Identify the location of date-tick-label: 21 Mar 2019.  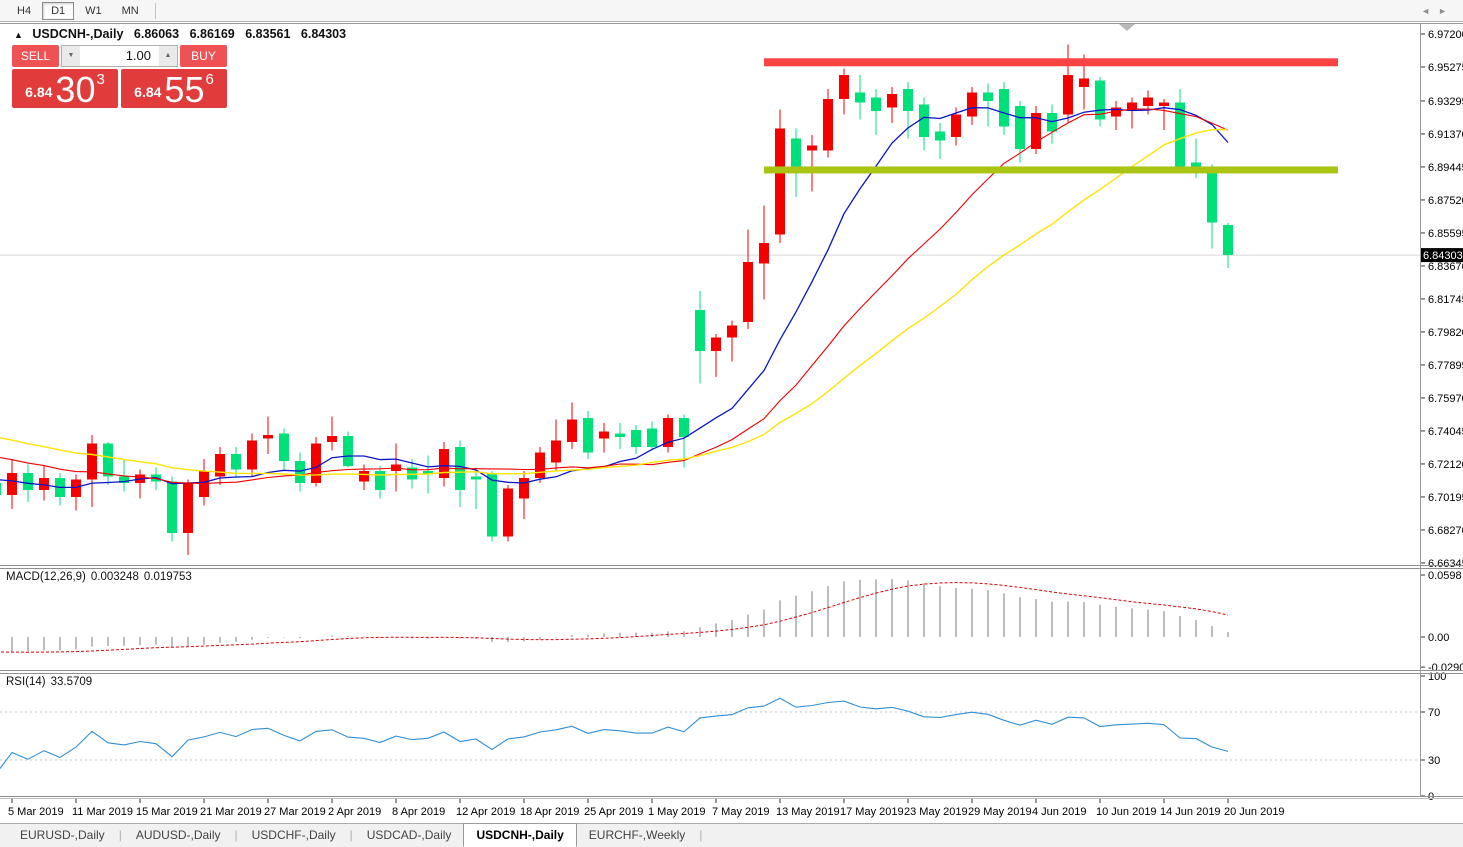
(231, 812).